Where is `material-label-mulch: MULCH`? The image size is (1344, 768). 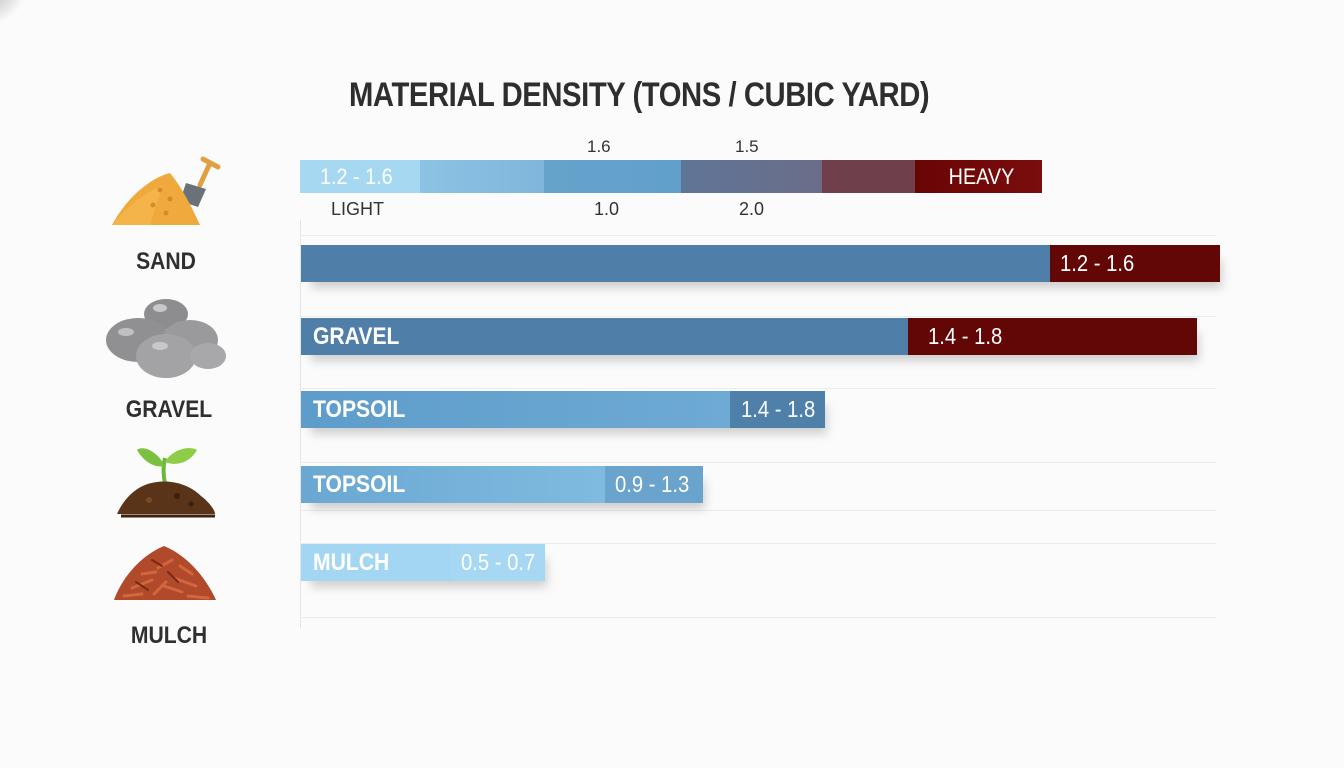
material-label-mulch: MULCH is located at coordinates (169, 635).